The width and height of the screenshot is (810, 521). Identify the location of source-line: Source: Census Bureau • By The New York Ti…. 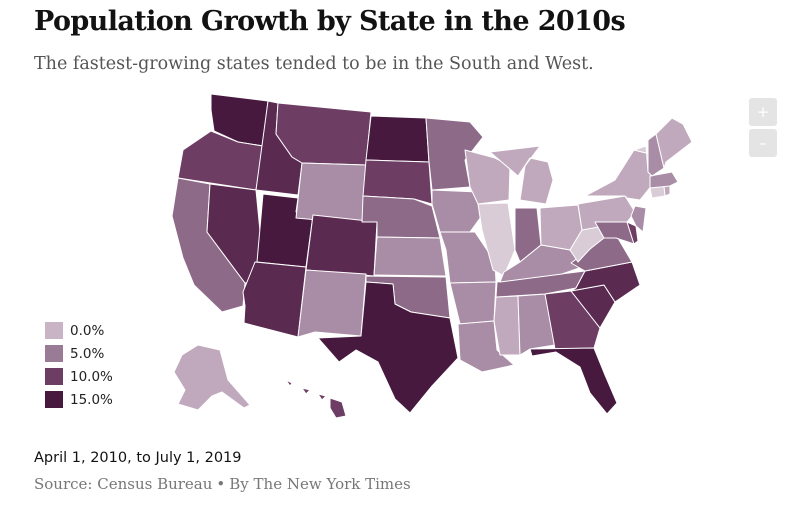
(222, 484).